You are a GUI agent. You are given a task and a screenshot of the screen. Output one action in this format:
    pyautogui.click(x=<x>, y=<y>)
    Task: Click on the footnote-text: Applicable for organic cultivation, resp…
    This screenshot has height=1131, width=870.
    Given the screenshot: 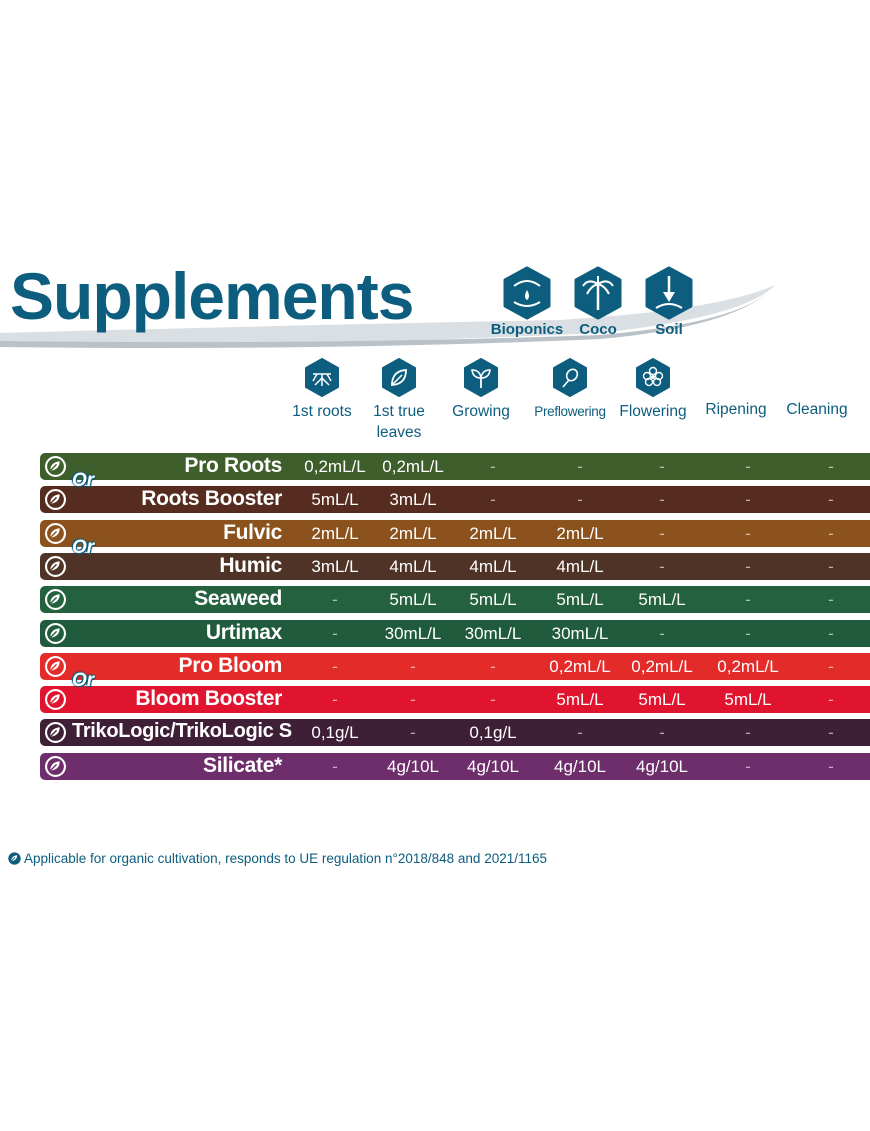 What is the action you would take?
    pyautogui.click(x=286, y=858)
    